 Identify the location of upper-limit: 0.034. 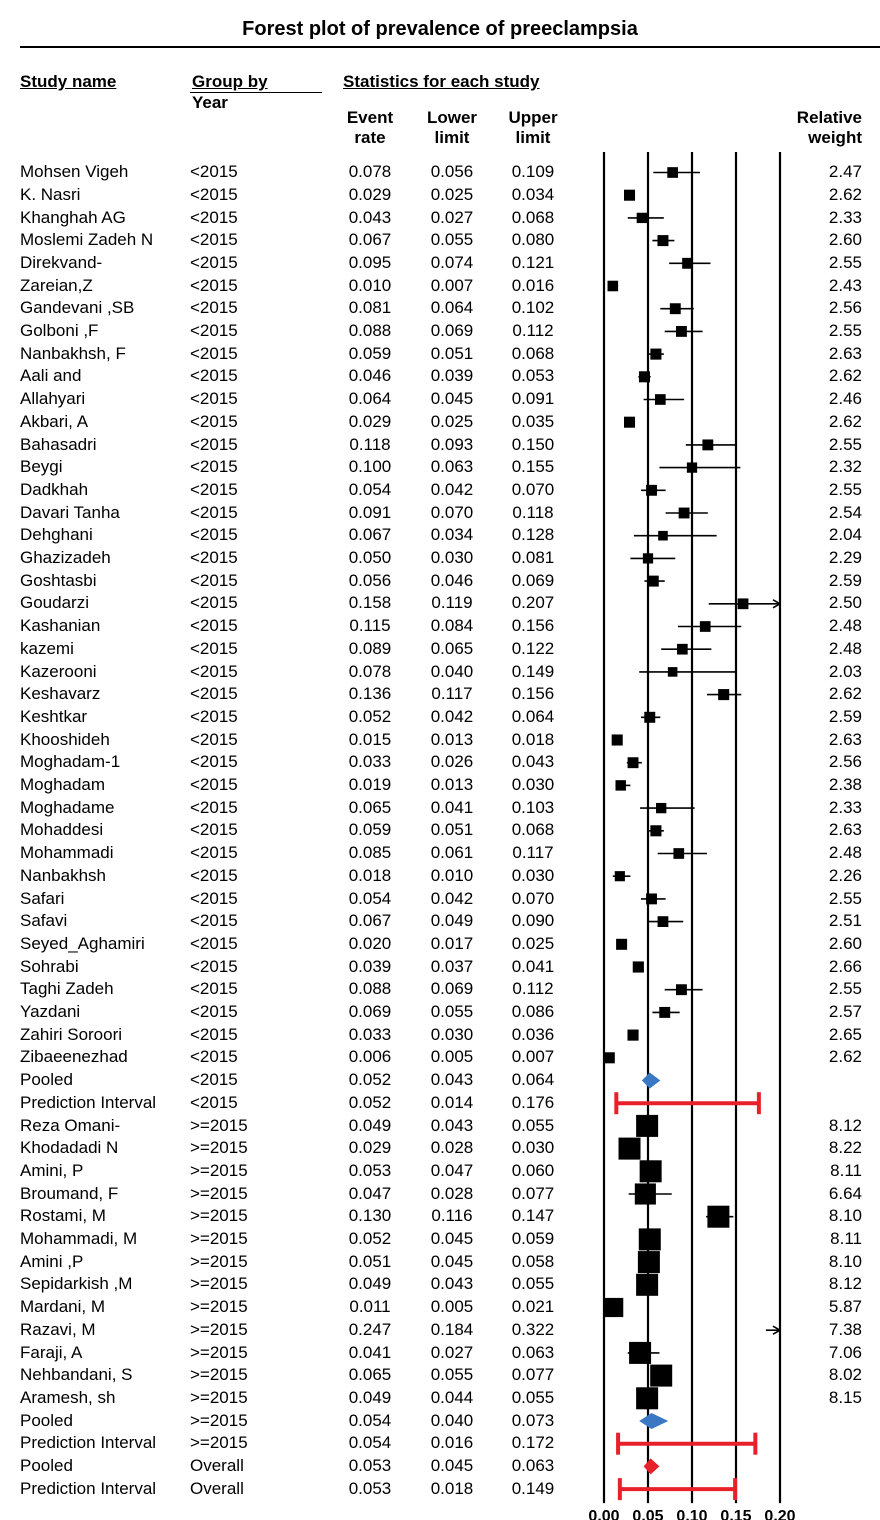
(533, 194).